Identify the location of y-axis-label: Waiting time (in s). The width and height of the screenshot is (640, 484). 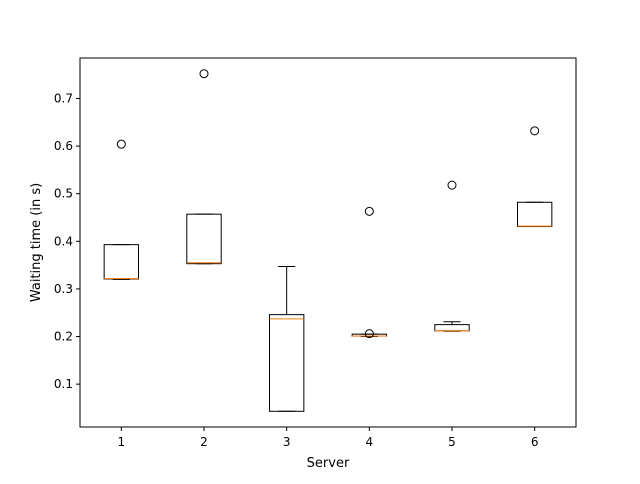
(36, 242).